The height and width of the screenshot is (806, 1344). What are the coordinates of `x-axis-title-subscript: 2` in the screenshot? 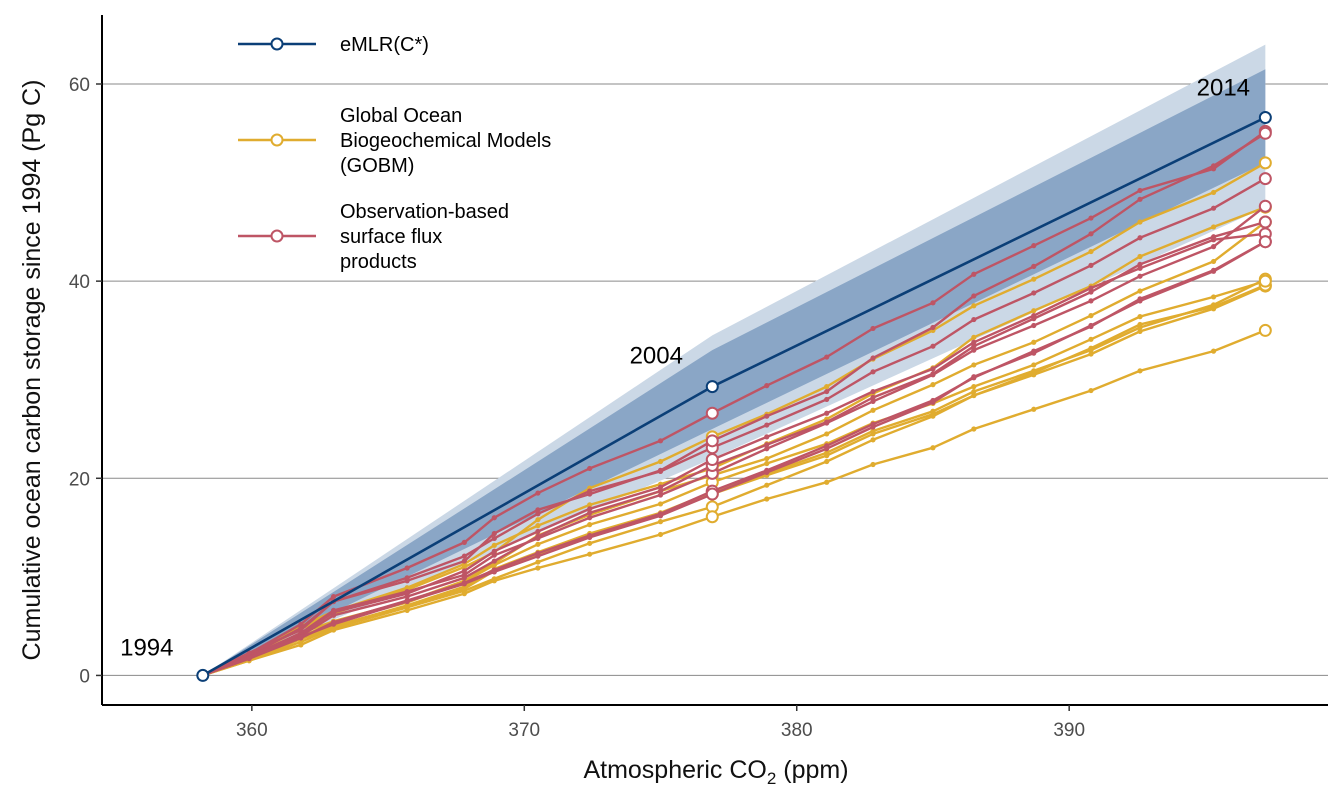 It's located at (771, 778).